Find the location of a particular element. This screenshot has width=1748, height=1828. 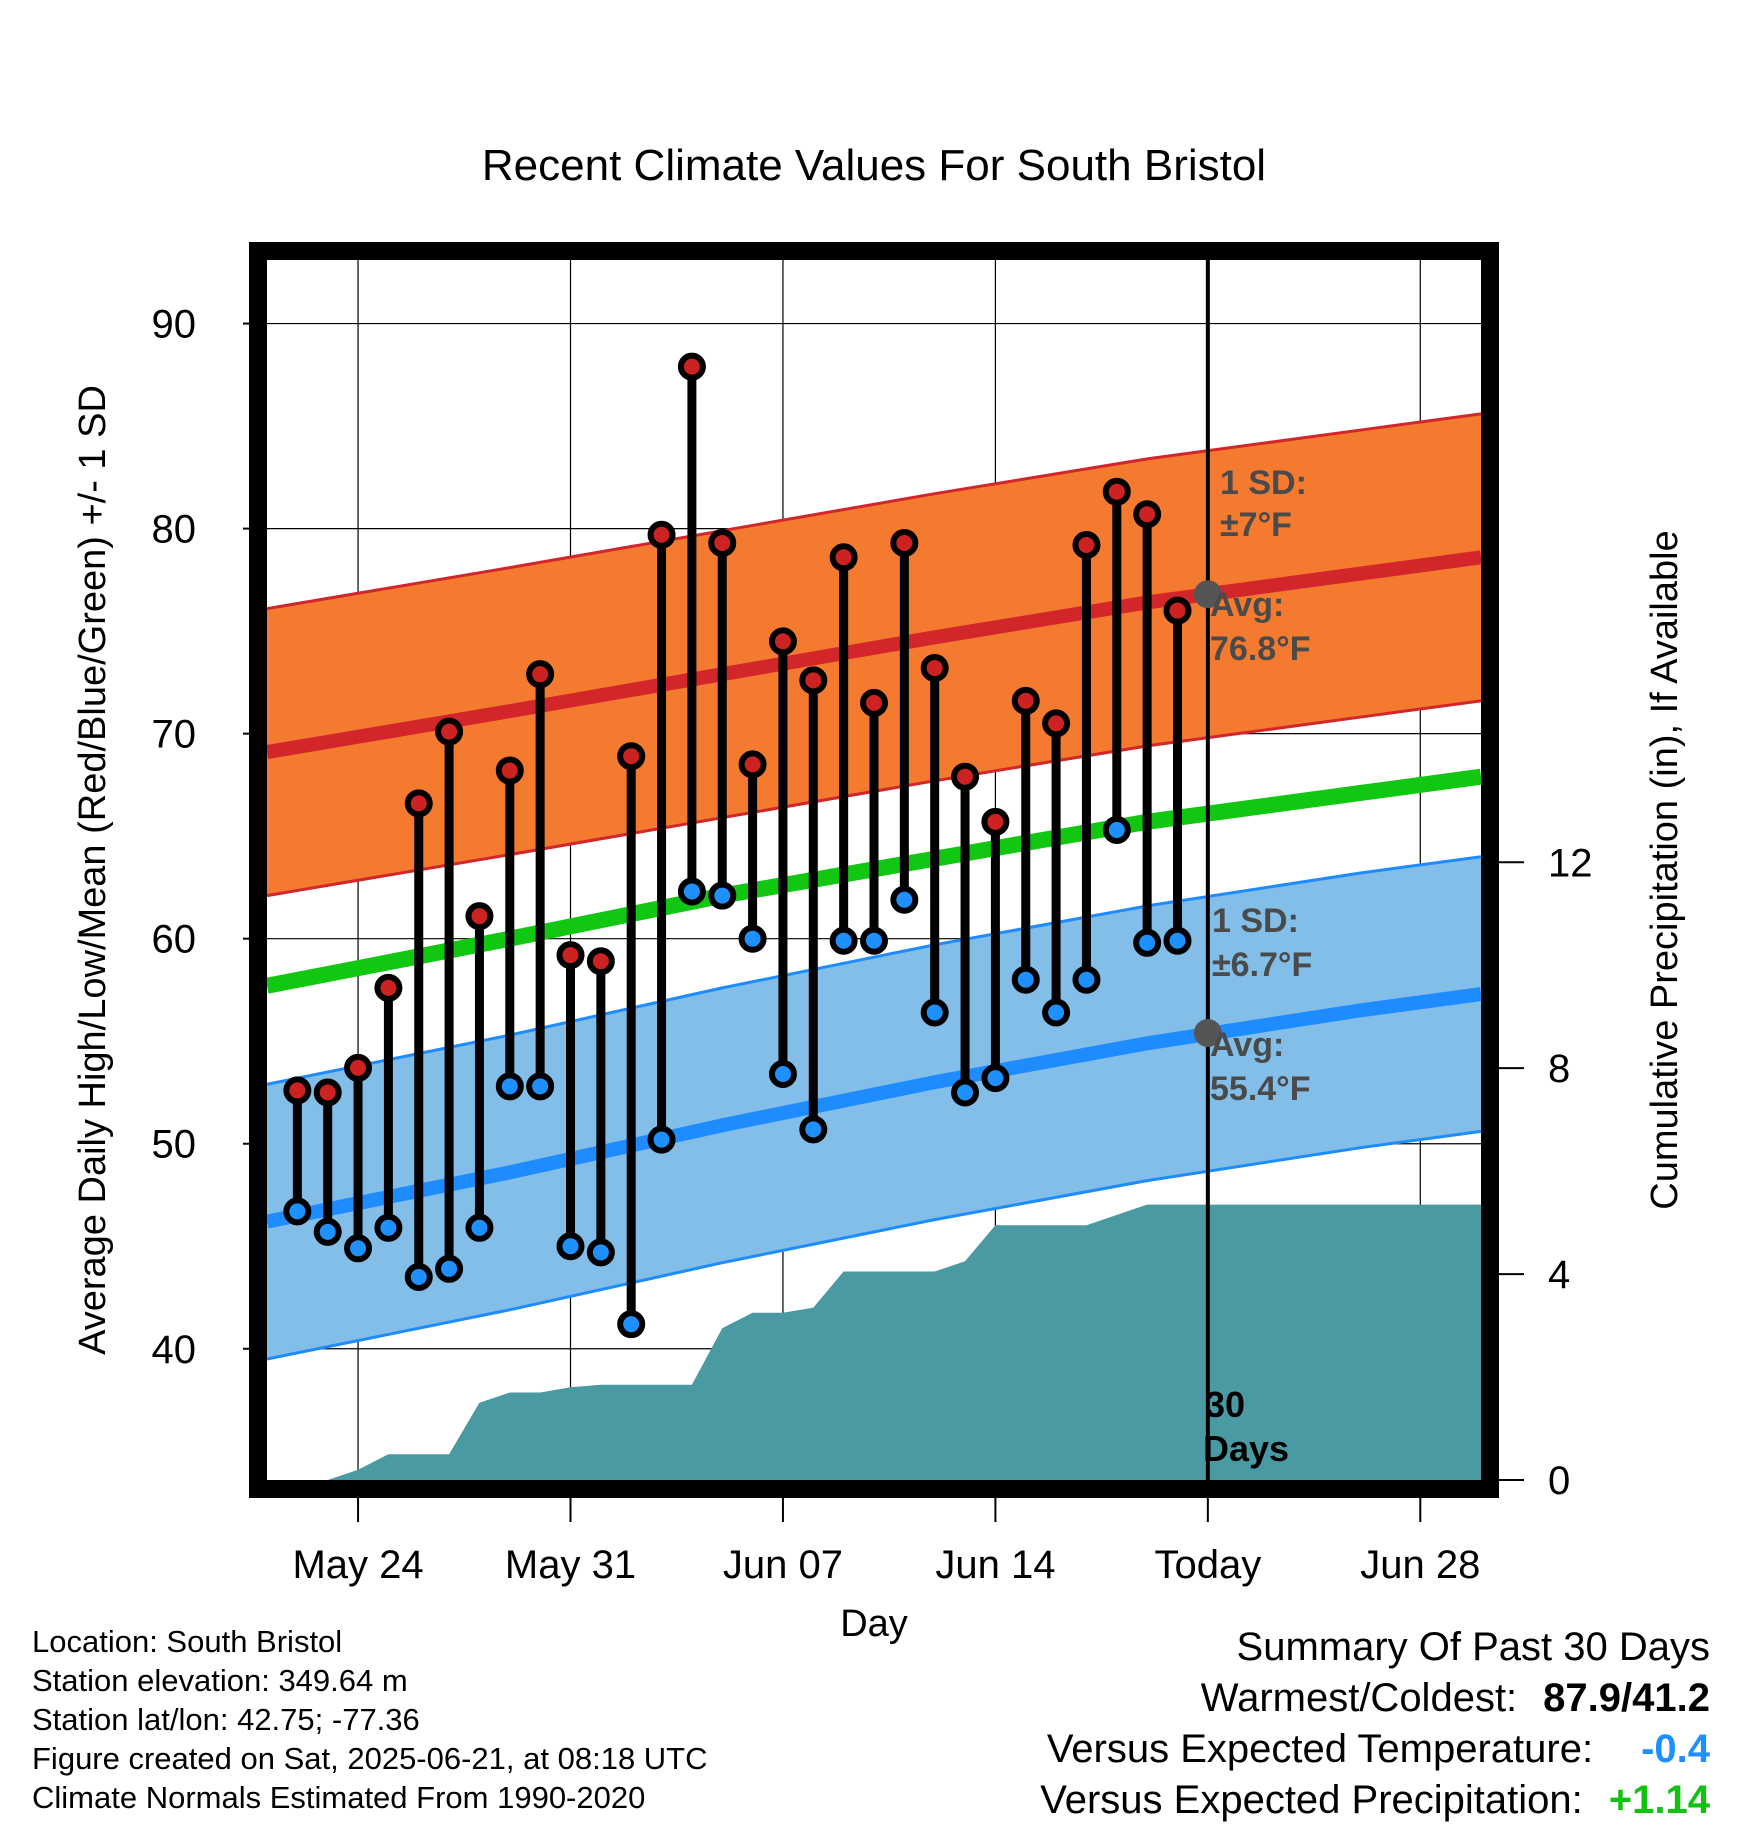

normals-text: Climate Normals Estimated From 1990-2020 is located at coordinates (339, 1797).